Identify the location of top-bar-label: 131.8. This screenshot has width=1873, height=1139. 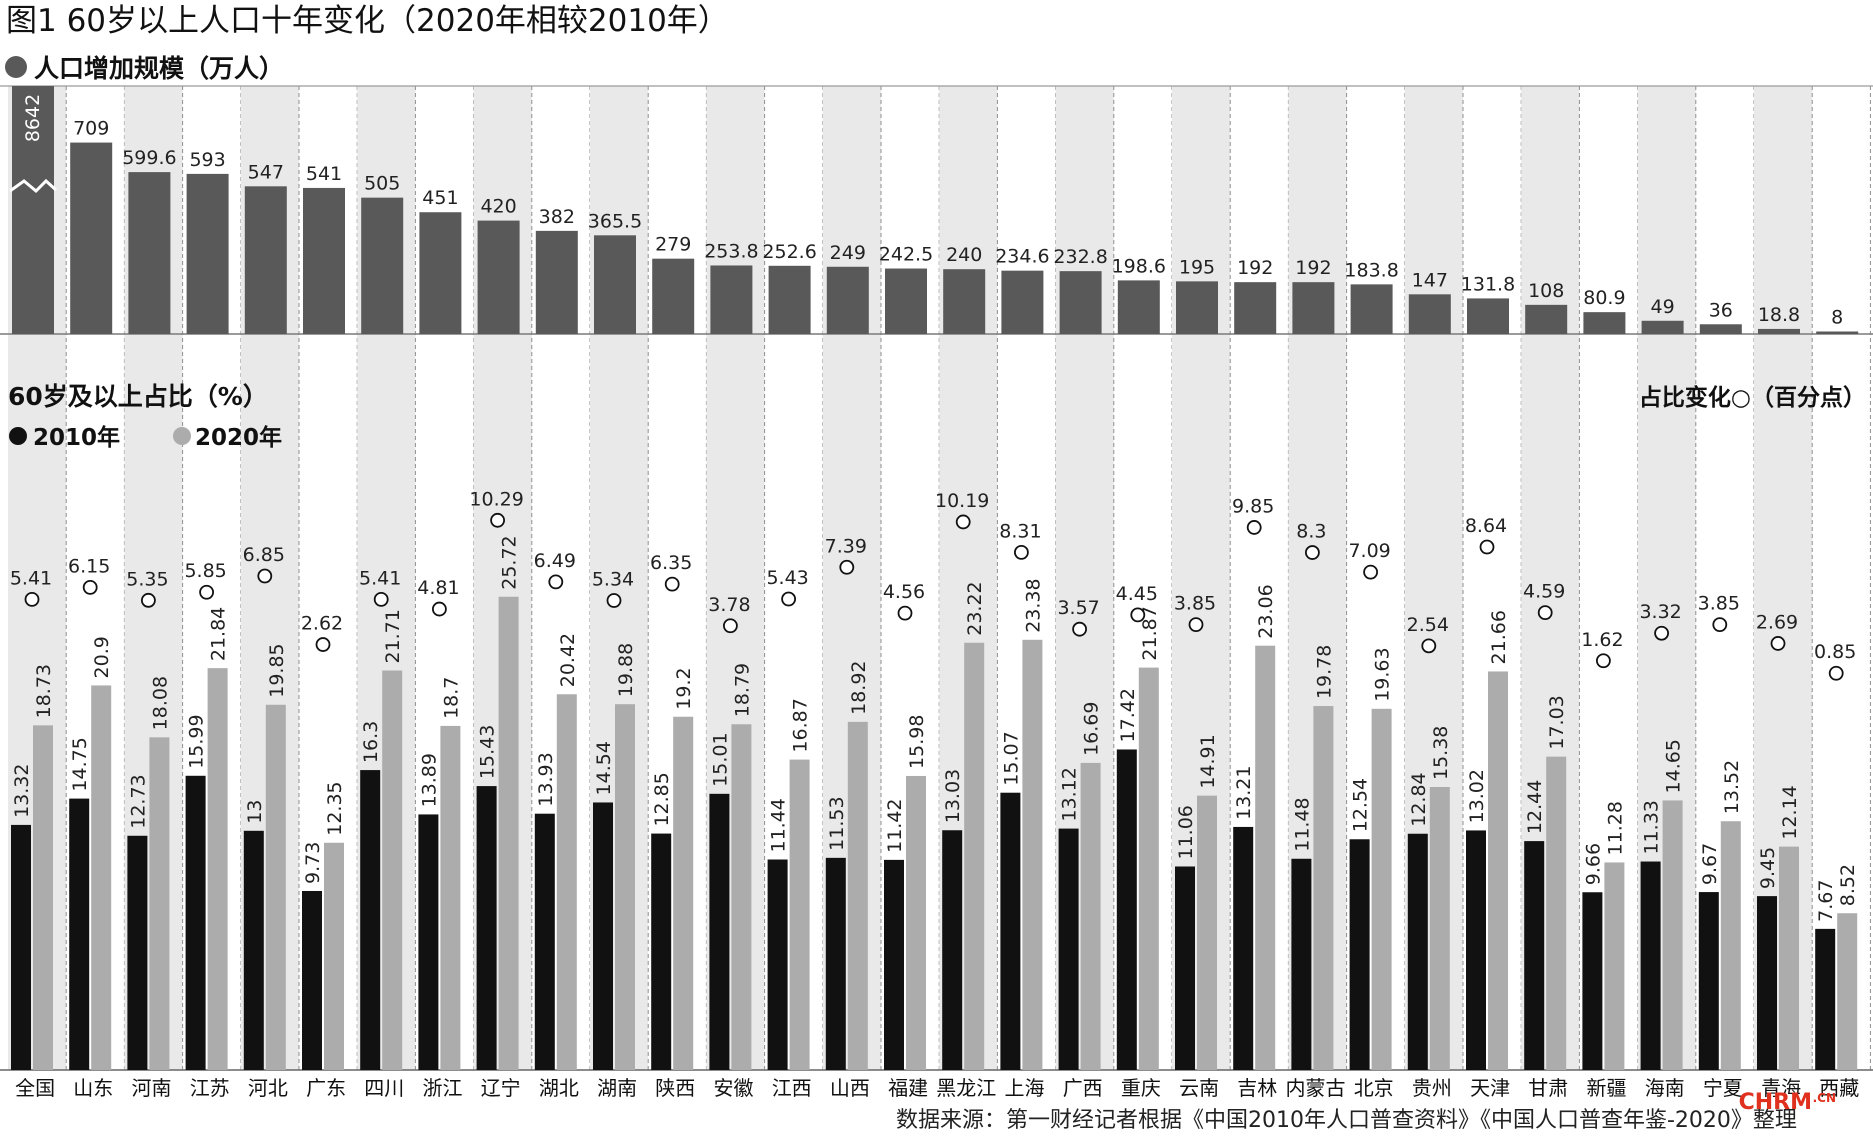
(1488, 284).